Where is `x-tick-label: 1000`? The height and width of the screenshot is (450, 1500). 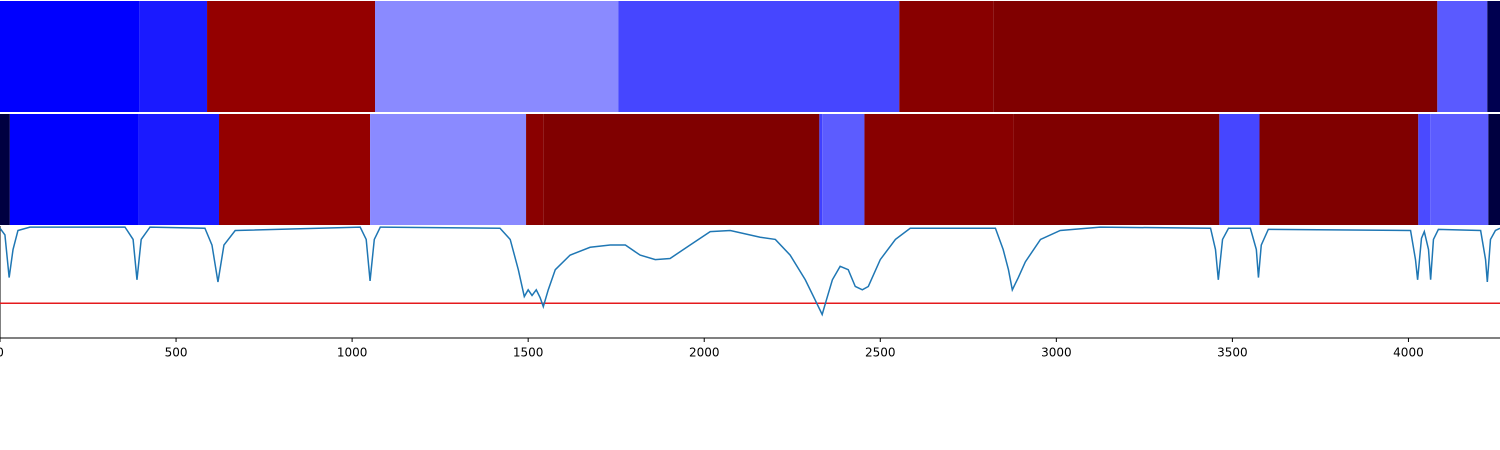 x-tick-label: 1000 is located at coordinates (352, 353).